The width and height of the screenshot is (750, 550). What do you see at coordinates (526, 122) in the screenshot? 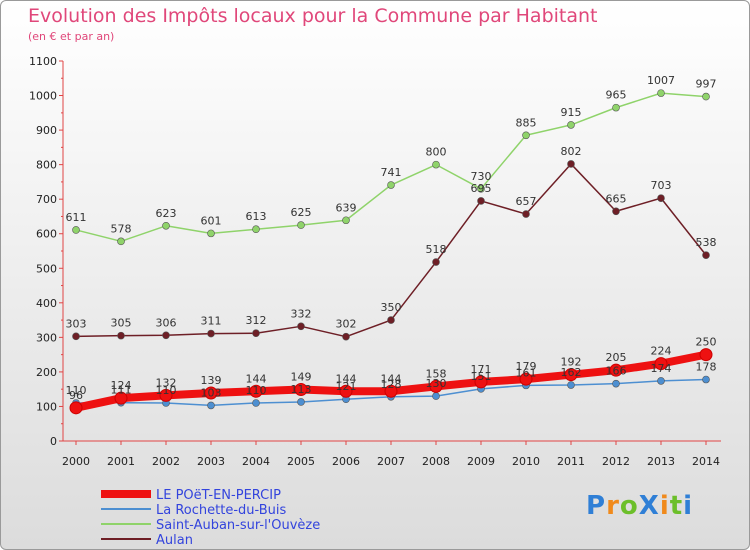
I see `data-label-2-10: 885` at bounding box center [526, 122].